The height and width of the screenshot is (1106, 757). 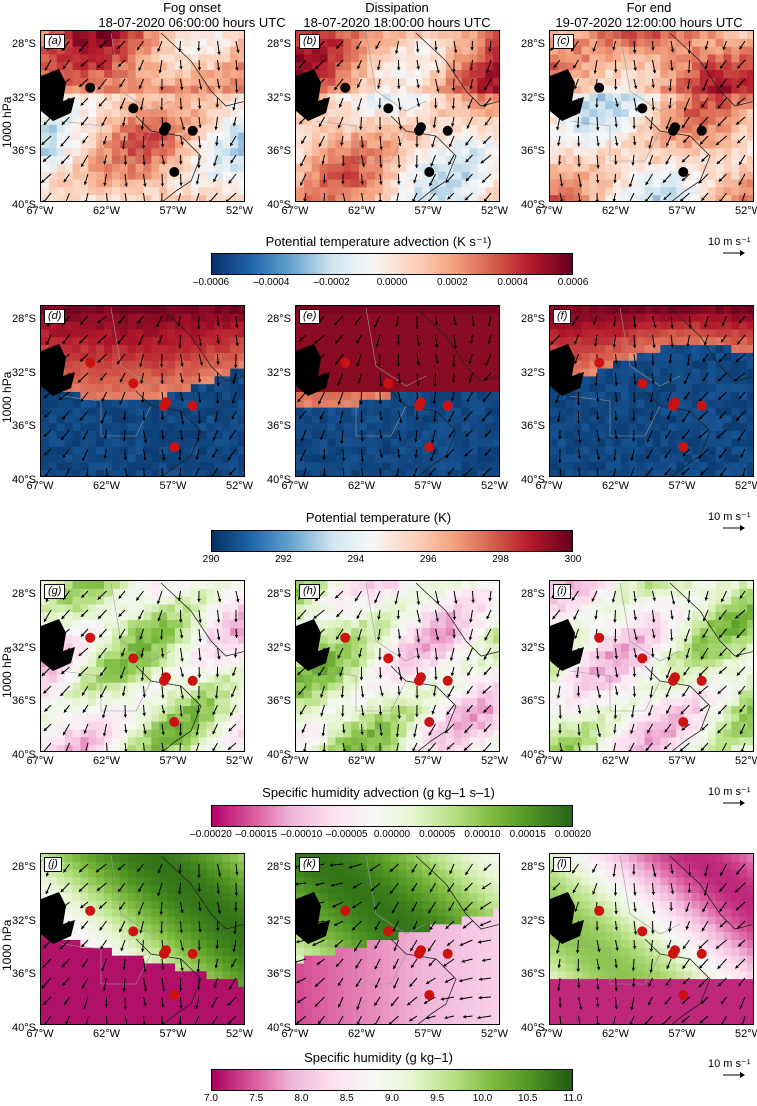 What do you see at coordinates (371, 97) in the screenshot?
I see `border-path` at bounding box center [371, 97].